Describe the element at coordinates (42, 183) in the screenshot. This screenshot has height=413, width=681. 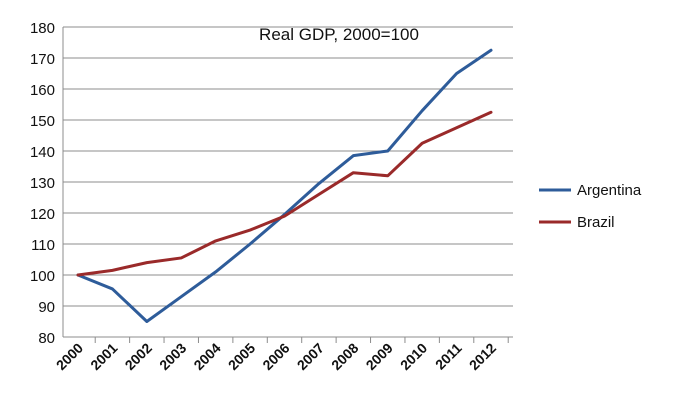
I see `y-tick-label: 130` at that location.